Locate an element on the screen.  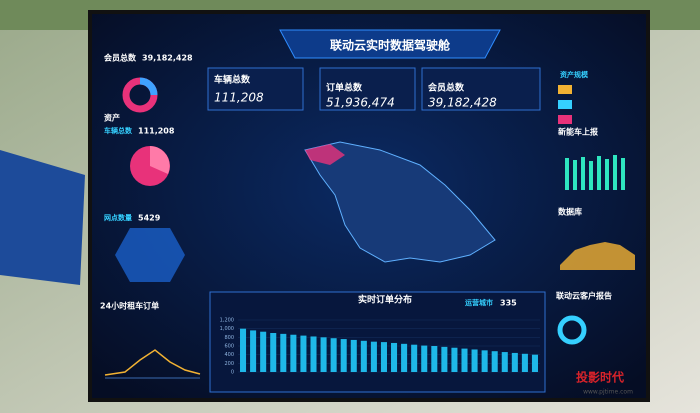
province-map is located at coordinates (400, 202).